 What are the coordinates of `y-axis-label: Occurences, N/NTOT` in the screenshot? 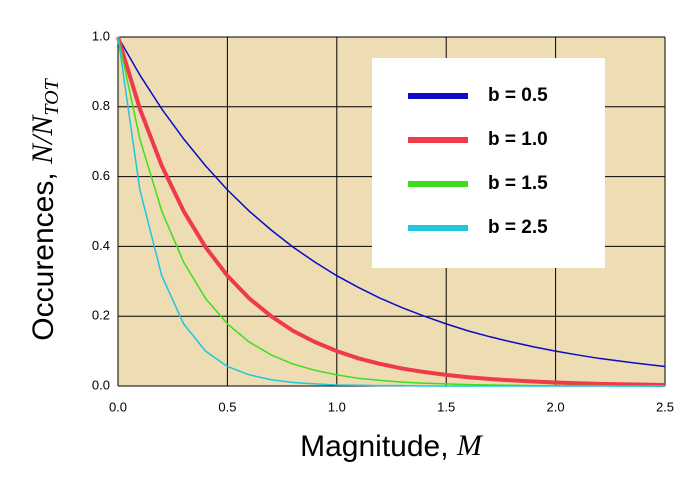 It's located at (44, 208).